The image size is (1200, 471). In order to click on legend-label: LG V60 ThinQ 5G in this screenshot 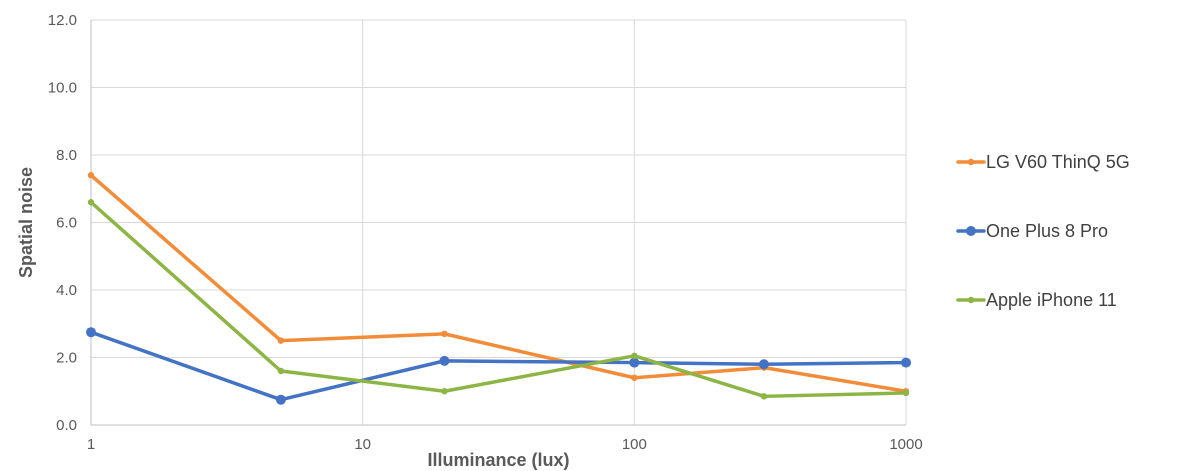, I will do `click(1058, 162)`.